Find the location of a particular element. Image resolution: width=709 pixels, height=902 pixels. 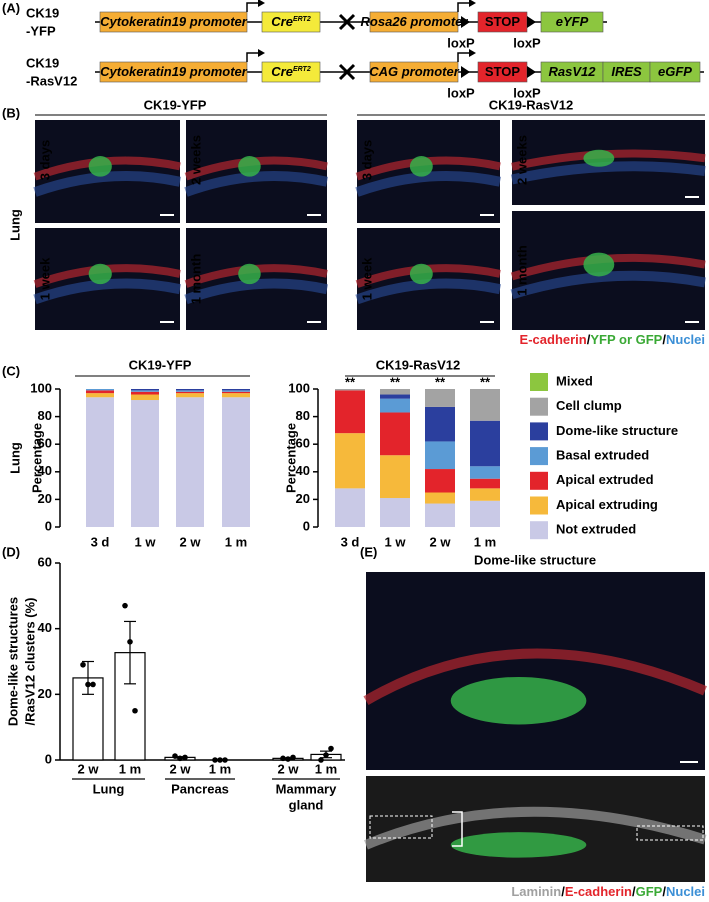

group-label: Pancreas is located at coordinates (200, 788).